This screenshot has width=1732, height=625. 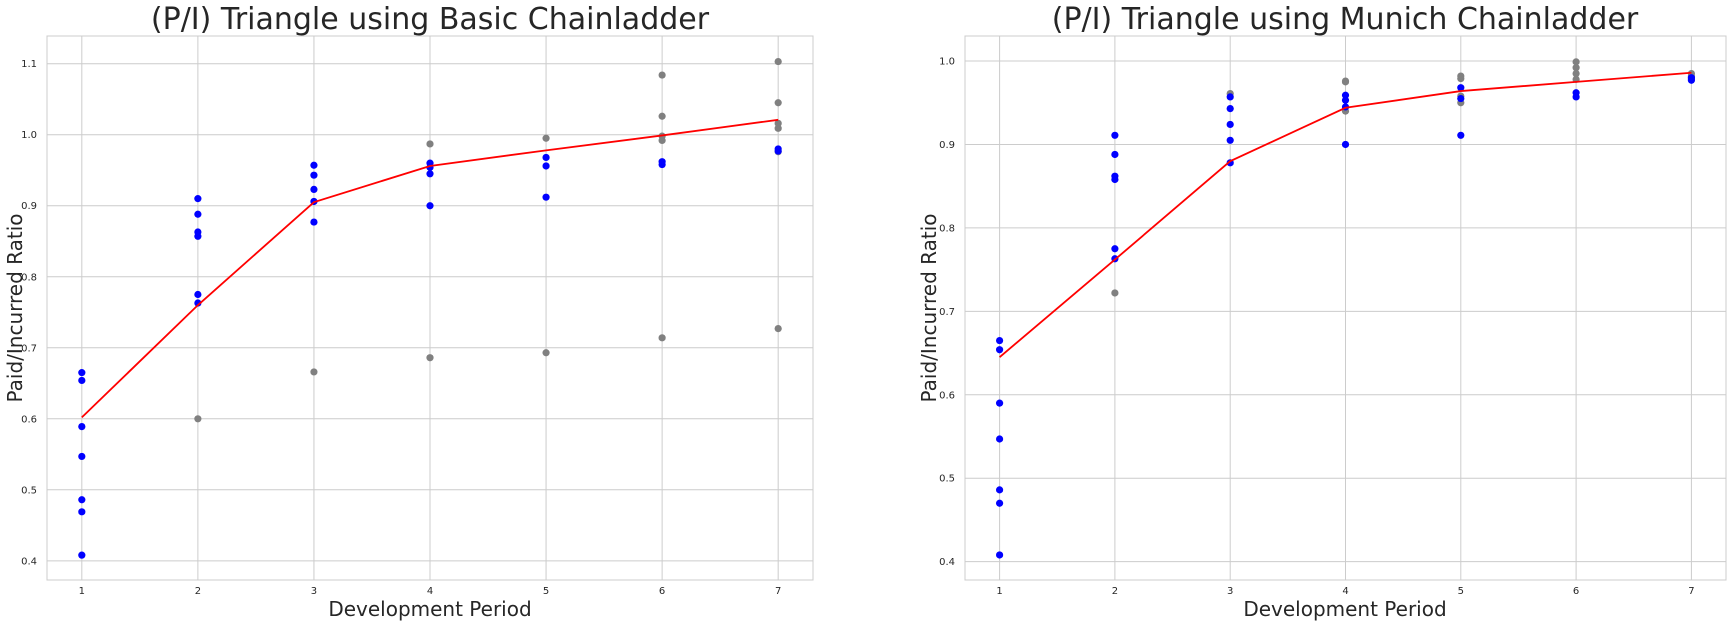 I want to click on y-tick-label: 1.1, so click(x=29, y=64).